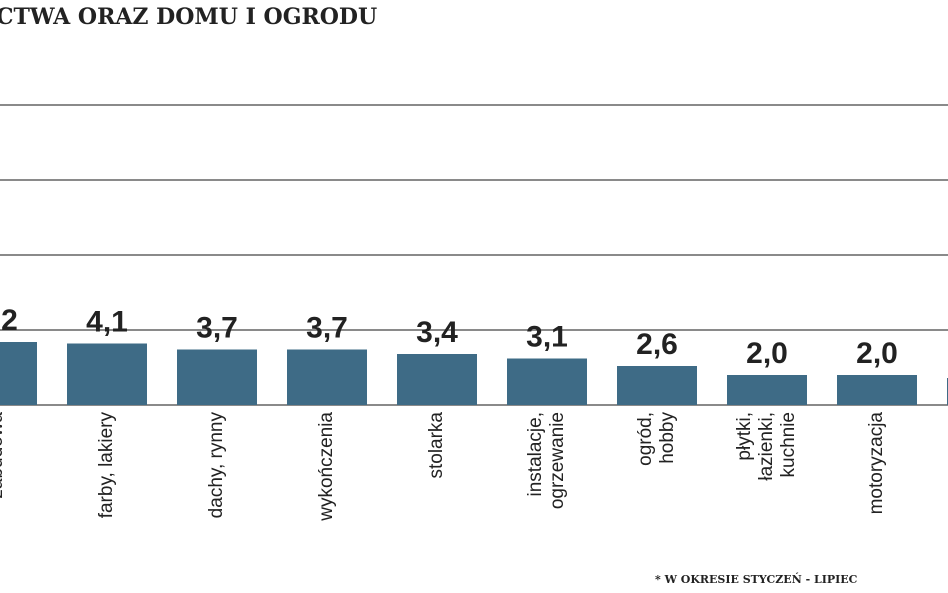 This screenshot has height=593, width=948. What do you see at coordinates (667, 438) in the screenshot?
I see `x-tick-label: hobby` at bounding box center [667, 438].